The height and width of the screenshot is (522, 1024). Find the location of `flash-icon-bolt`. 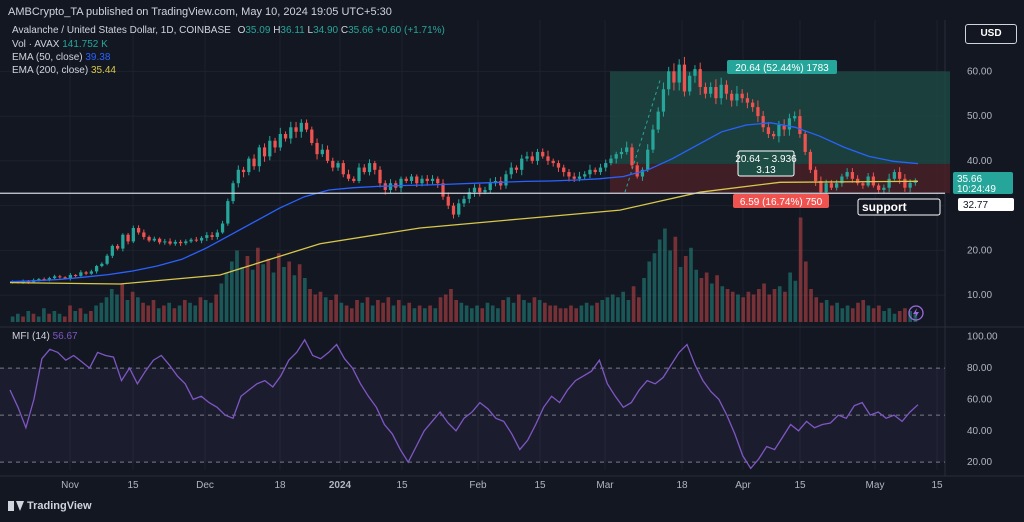

flash-icon-bolt is located at coordinates (916, 313).